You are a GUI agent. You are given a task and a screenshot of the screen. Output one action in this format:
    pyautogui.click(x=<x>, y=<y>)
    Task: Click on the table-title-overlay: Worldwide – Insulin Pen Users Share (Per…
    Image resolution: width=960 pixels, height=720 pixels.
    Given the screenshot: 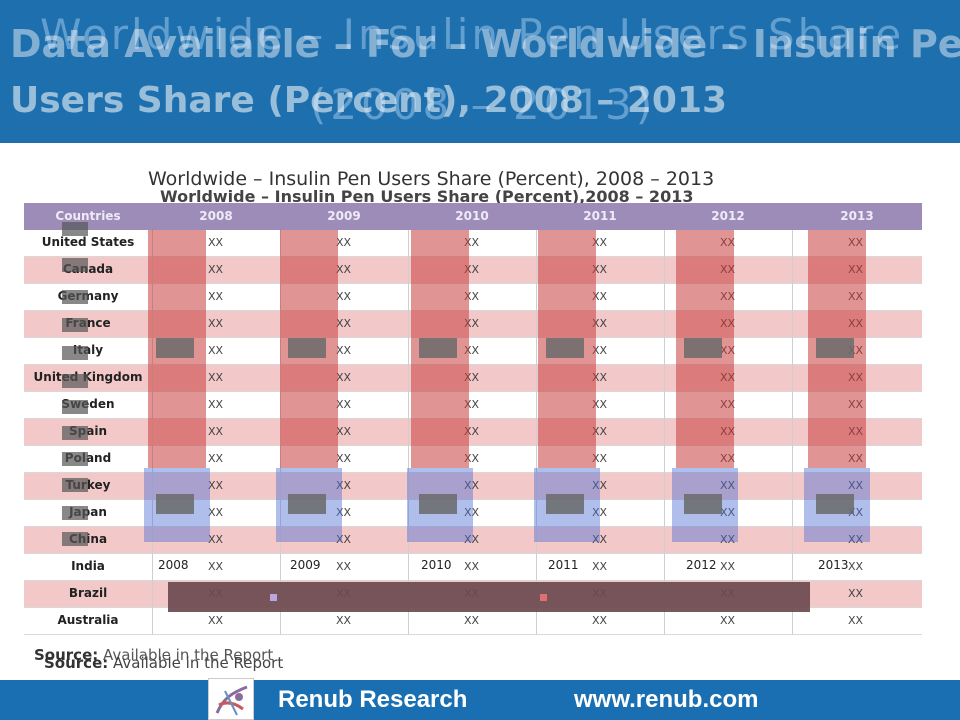 What is the action you would take?
    pyautogui.click(x=427, y=196)
    